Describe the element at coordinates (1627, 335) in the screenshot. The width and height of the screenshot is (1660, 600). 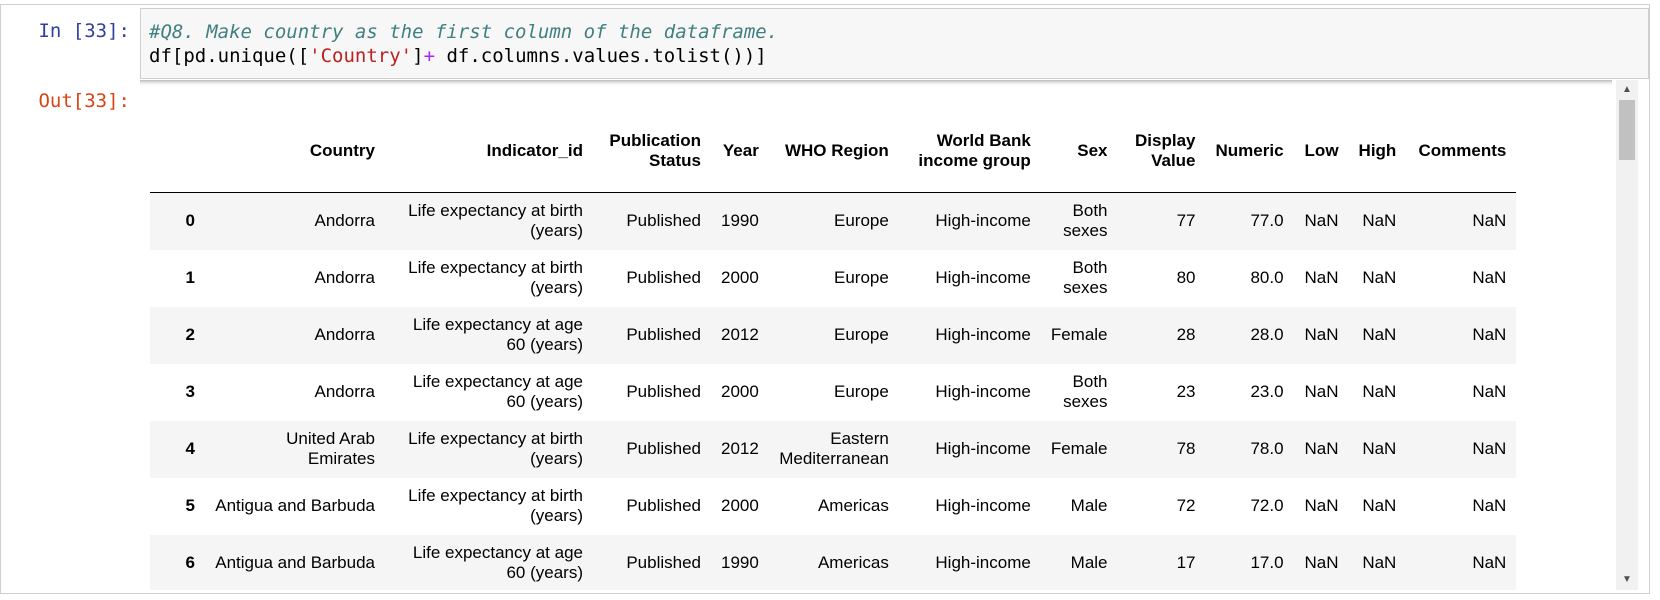
I see `output-scrollbar: ▲ ▼` at that location.